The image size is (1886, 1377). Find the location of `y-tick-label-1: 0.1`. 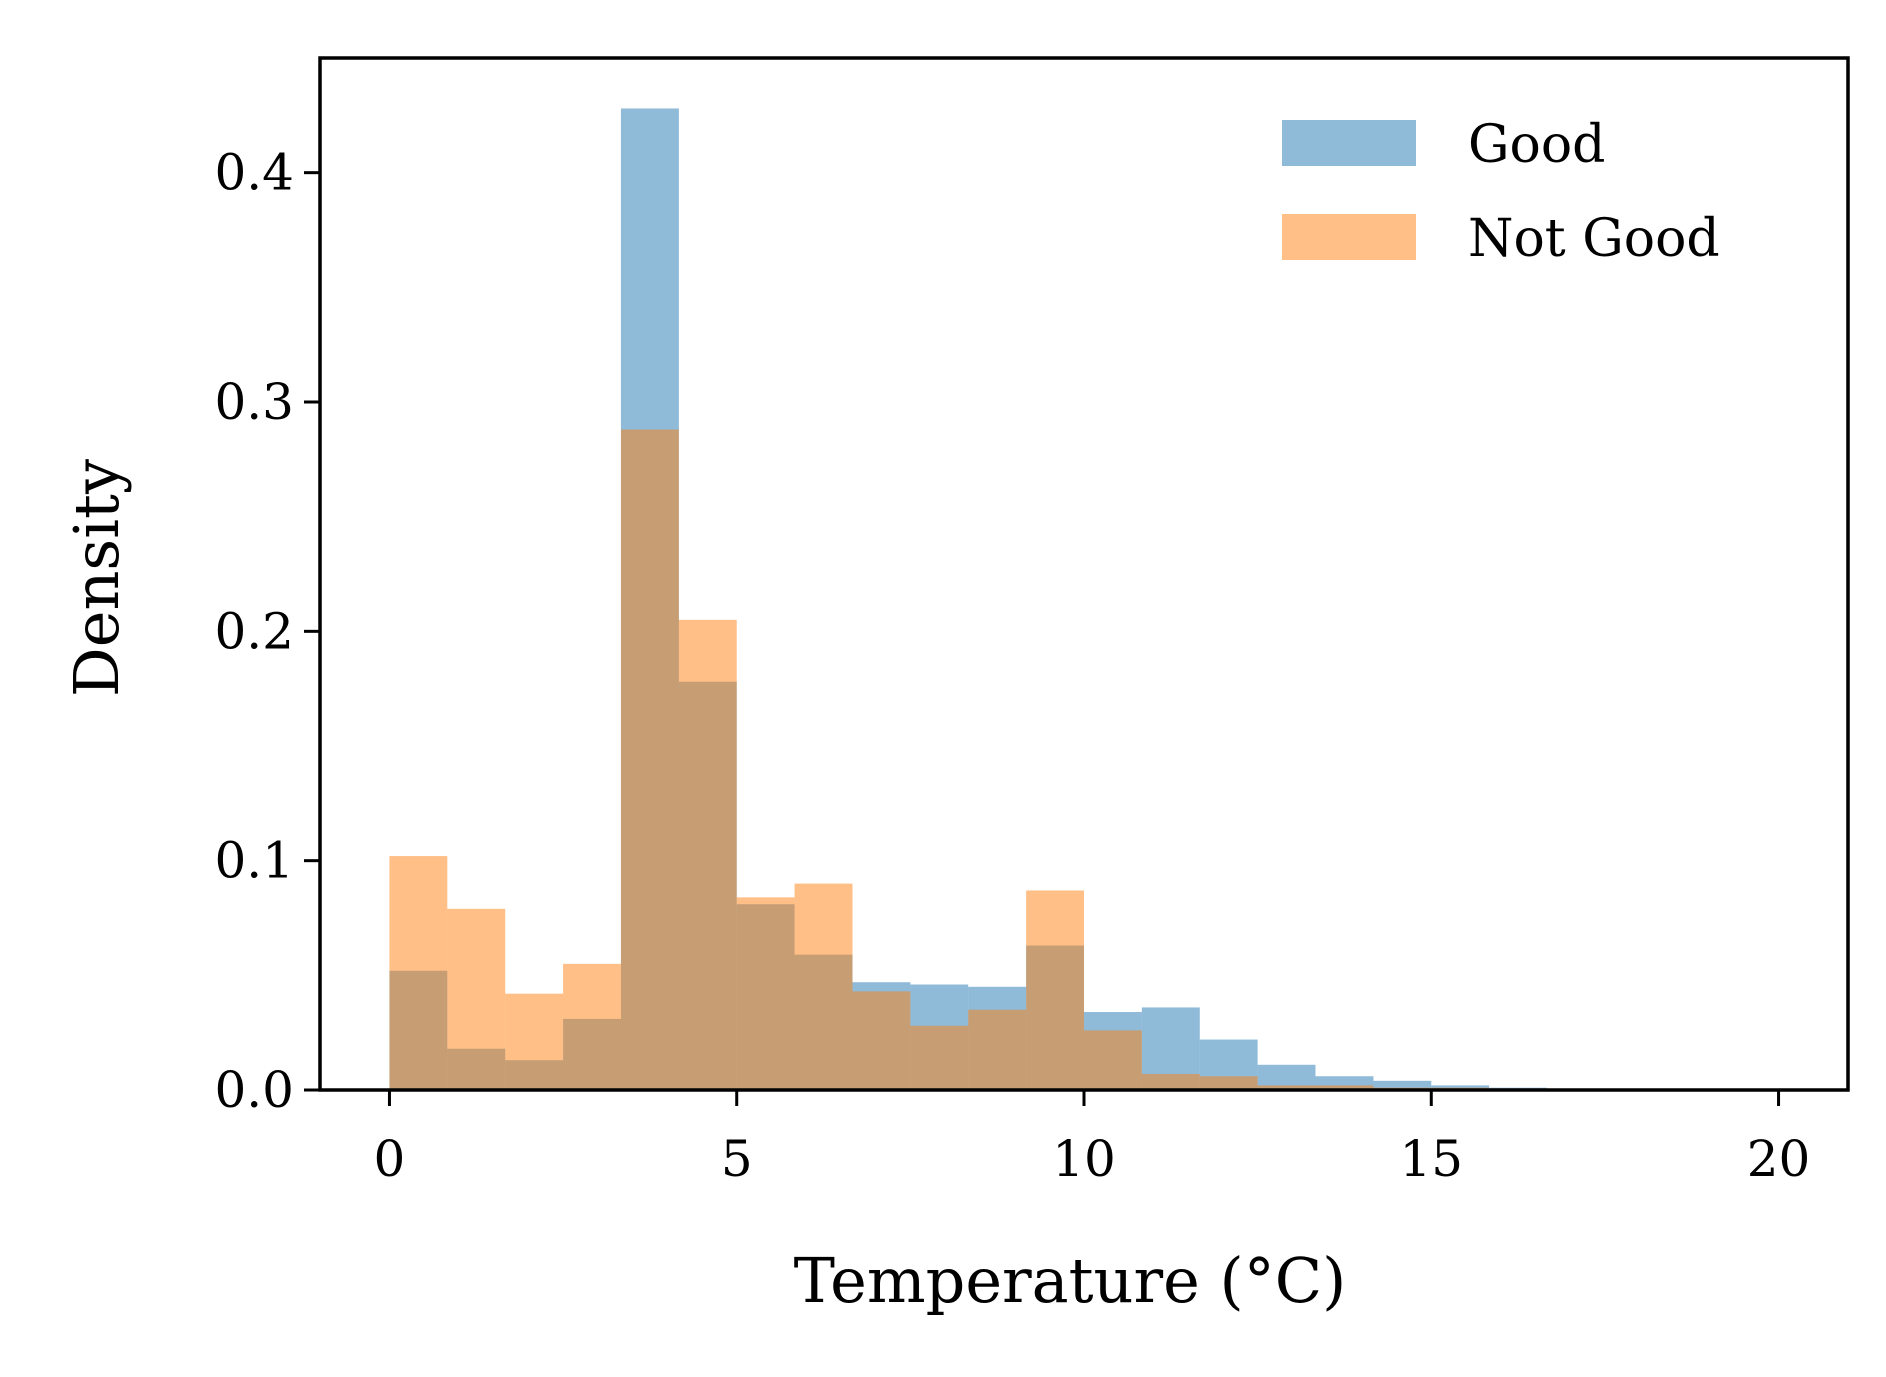

y-tick-label-1: 0.1 is located at coordinates (254, 861).